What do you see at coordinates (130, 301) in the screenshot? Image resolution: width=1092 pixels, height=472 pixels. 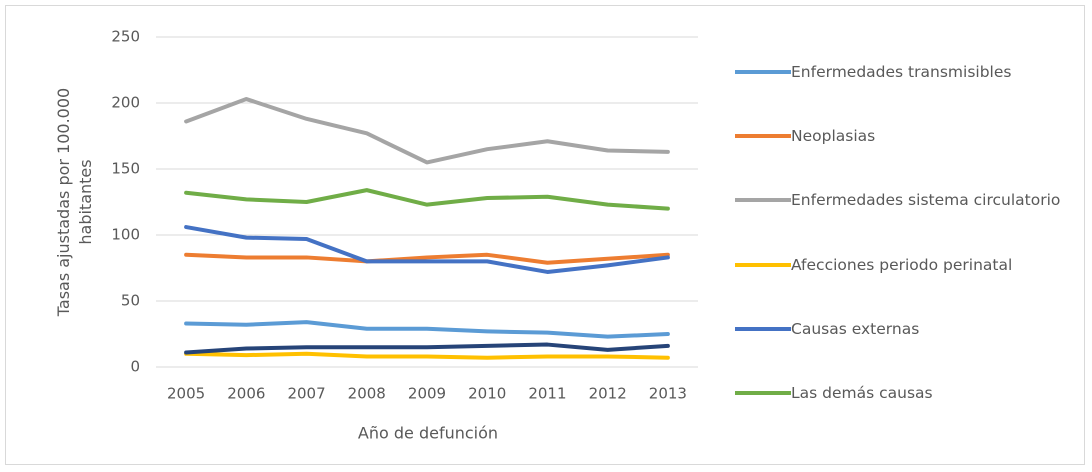 I see `y-tick-label: 50` at bounding box center [130, 301].